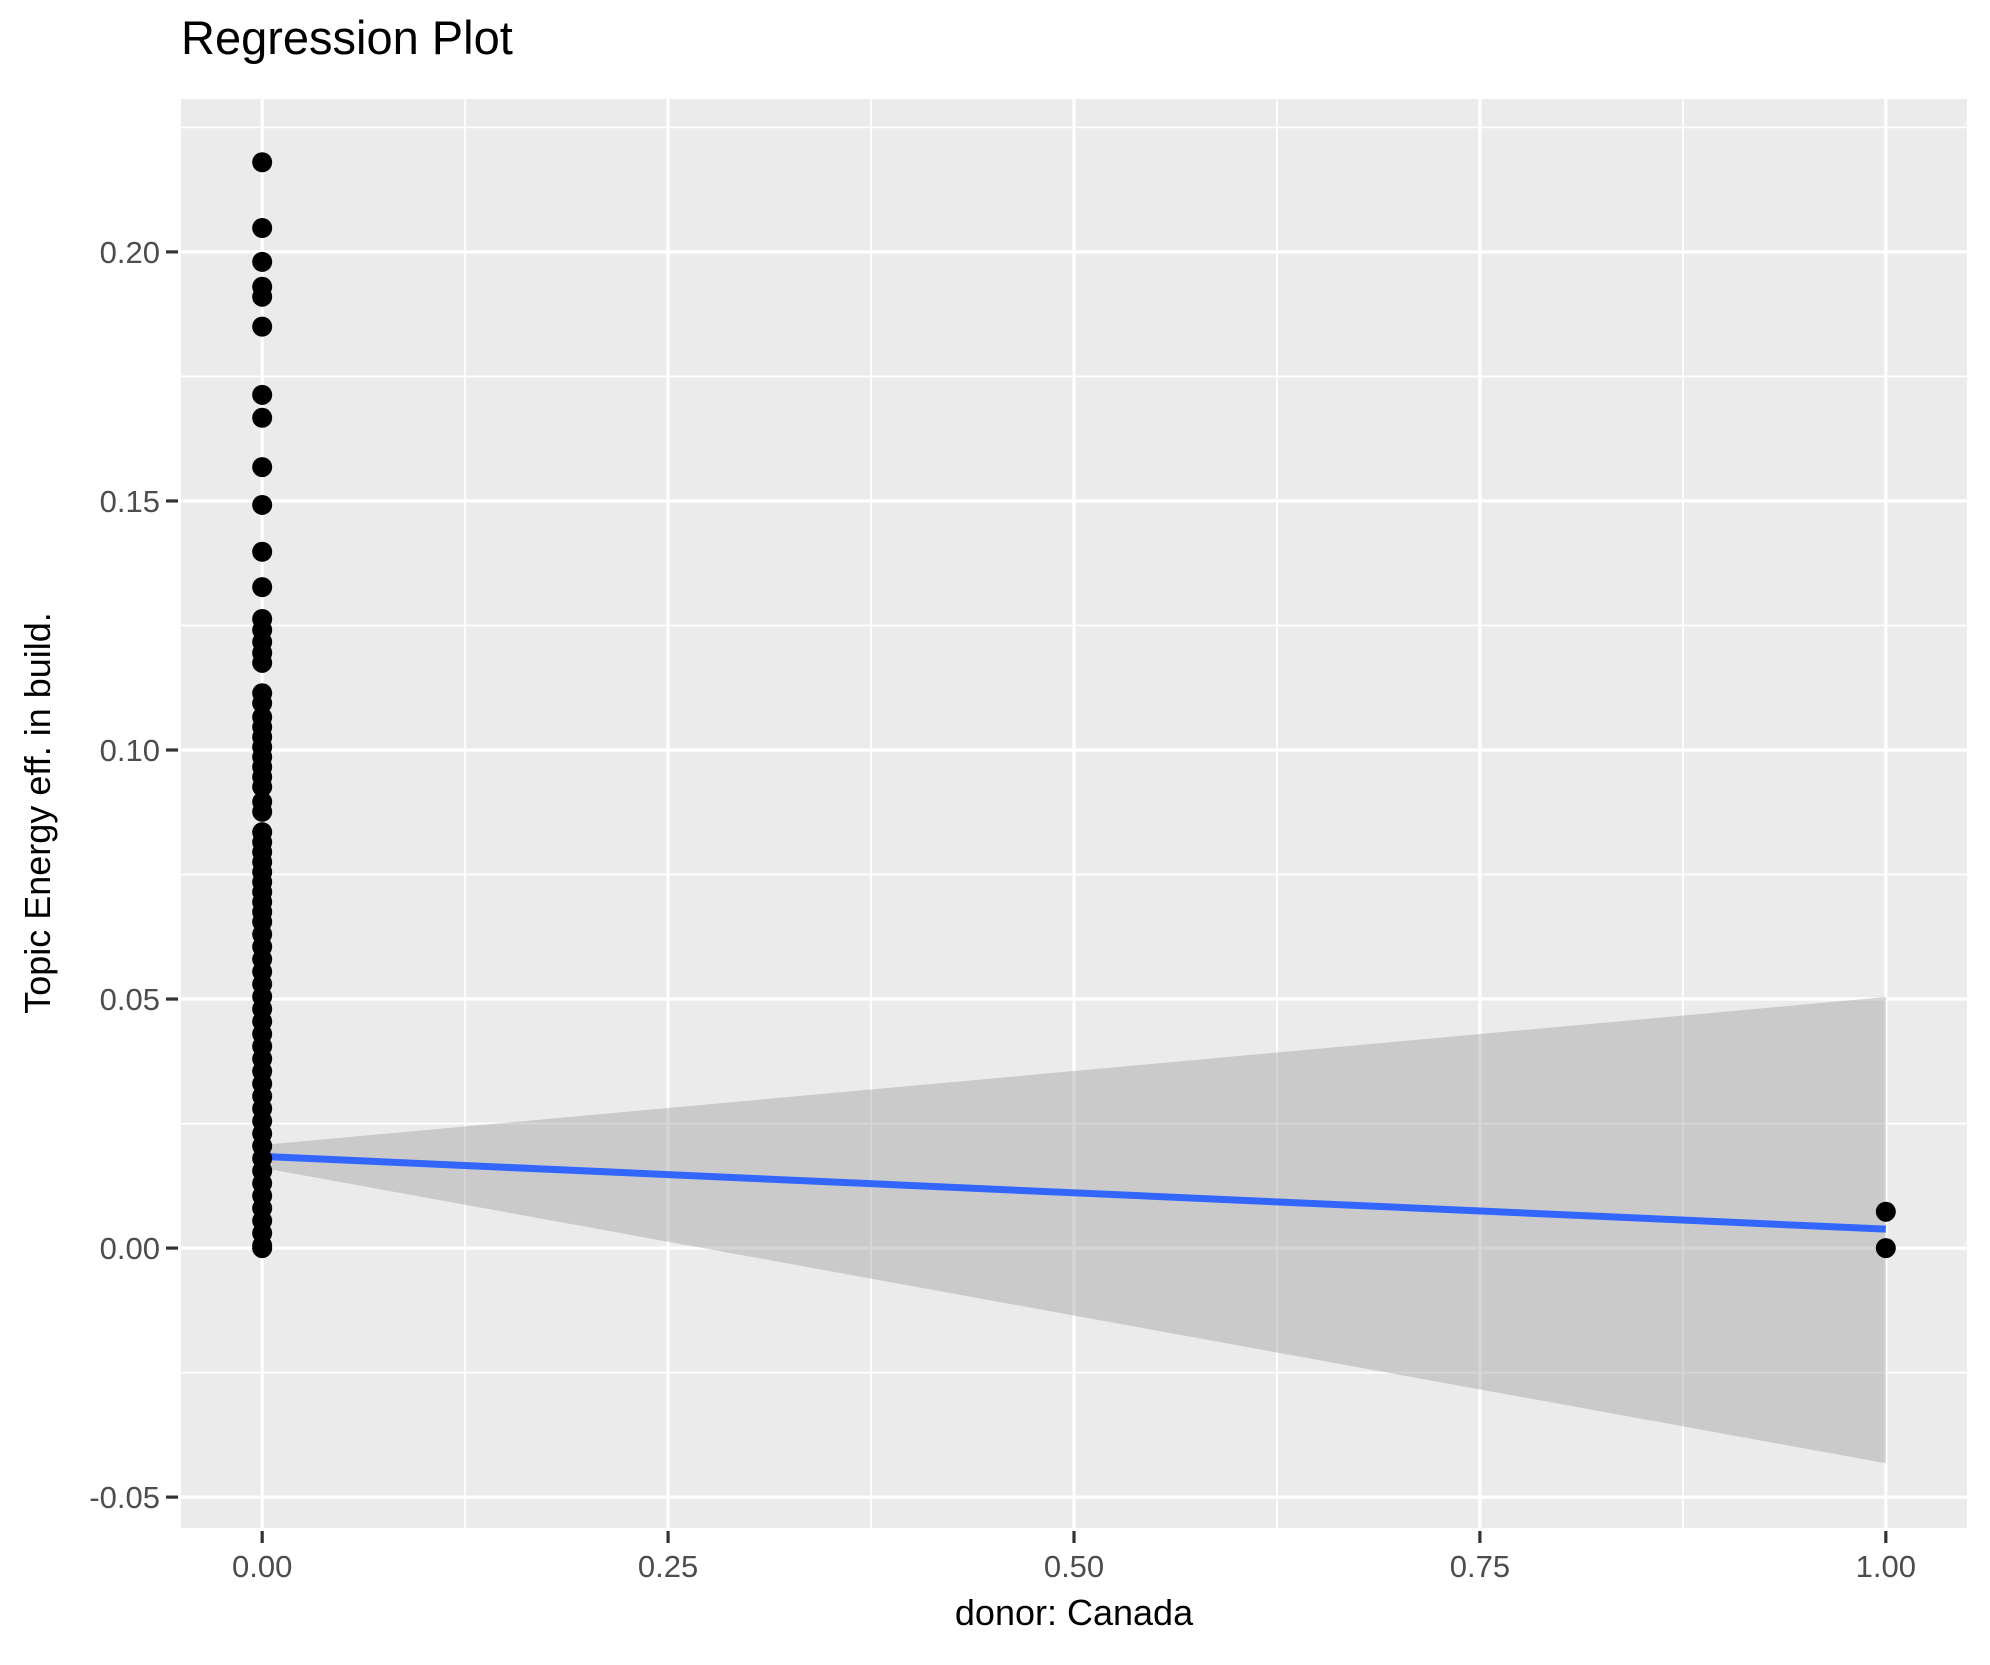 The image size is (1990, 1665). What do you see at coordinates (130, 252) in the screenshot?
I see `y-tick-label: 0.20` at bounding box center [130, 252].